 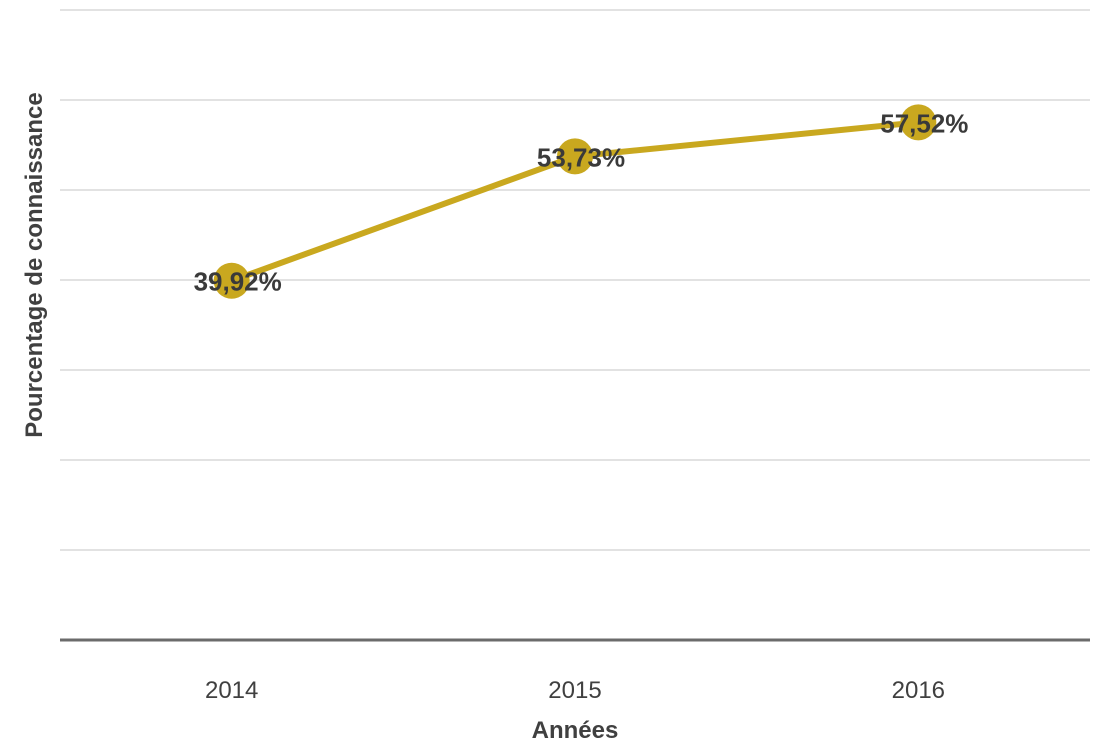 I want to click on data-label-2016: 57,52%, so click(x=924, y=123).